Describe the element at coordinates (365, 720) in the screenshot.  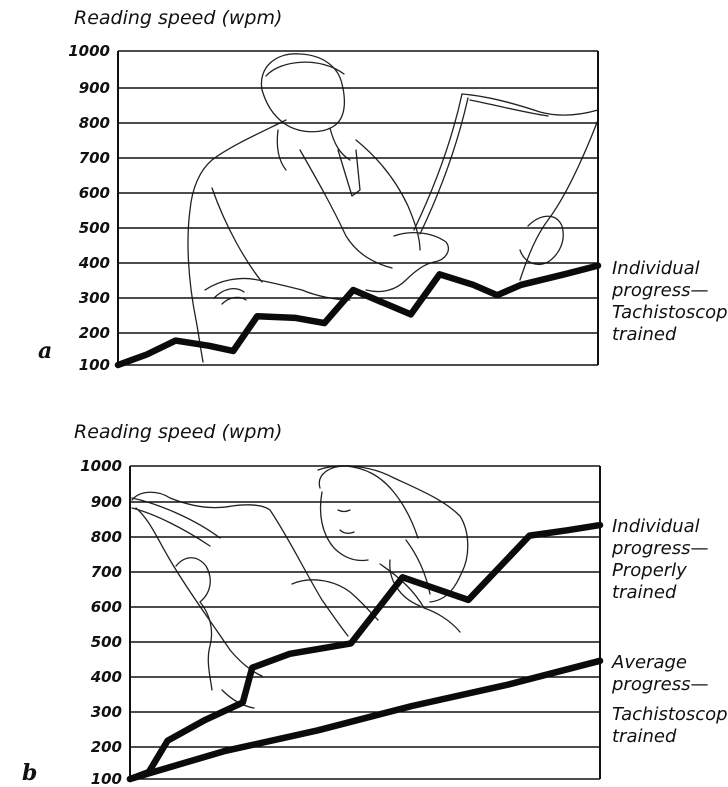
I see `panel-b-series-average-tachistoscope` at that location.